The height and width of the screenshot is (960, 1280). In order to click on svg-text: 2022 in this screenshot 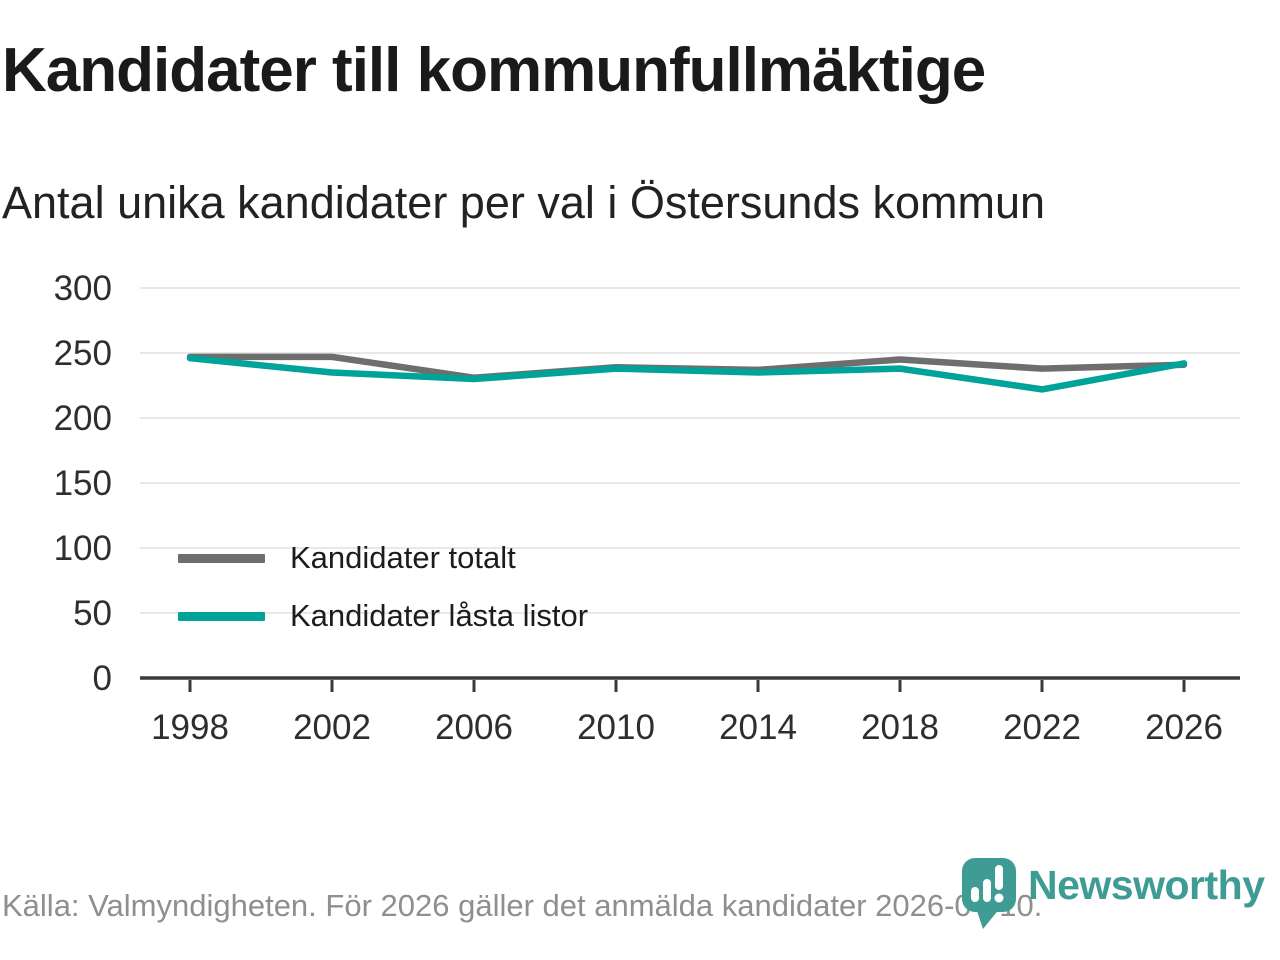, I will do `click(1042, 727)`.